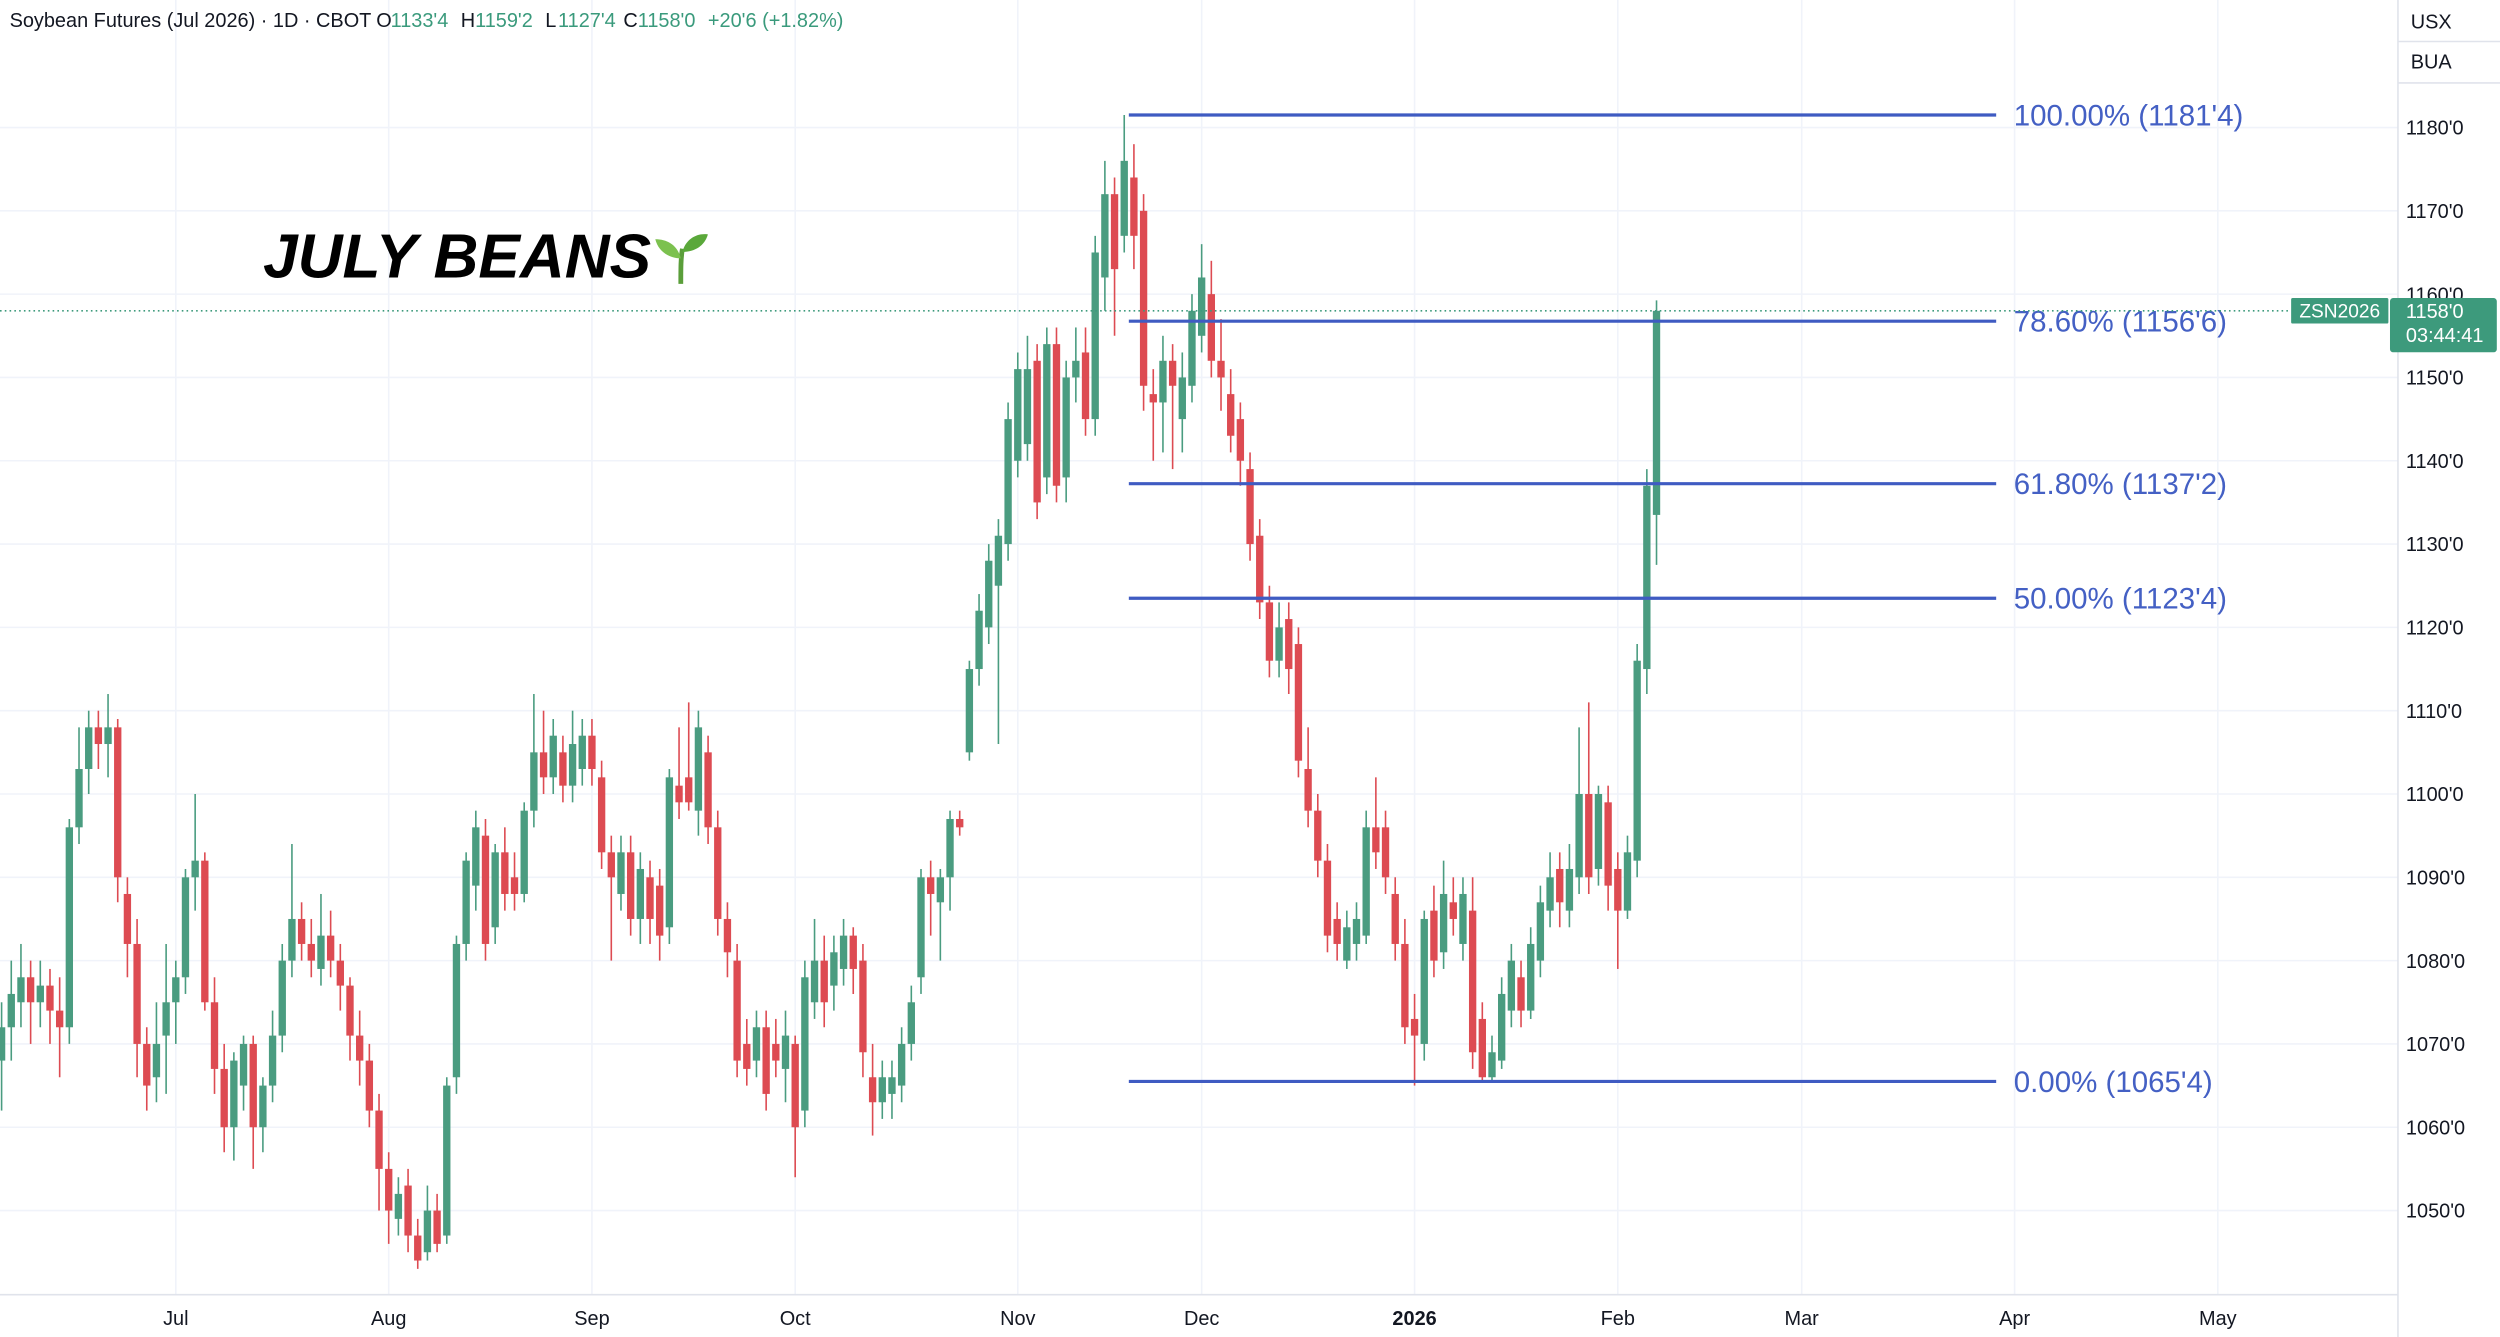 This screenshot has width=2500, height=1337. What do you see at coordinates (630, 21) in the screenshot?
I see `ohlc-letter: C` at bounding box center [630, 21].